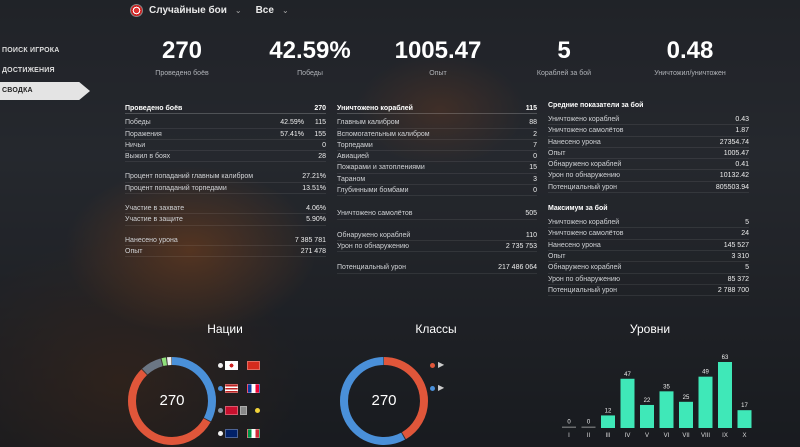 The width and height of the screenshot is (800, 447). What do you see at coordinates (564, 73) in the screenshot?
I see `stat-label: Кораблей за бой` at bounding box center [564, 73].